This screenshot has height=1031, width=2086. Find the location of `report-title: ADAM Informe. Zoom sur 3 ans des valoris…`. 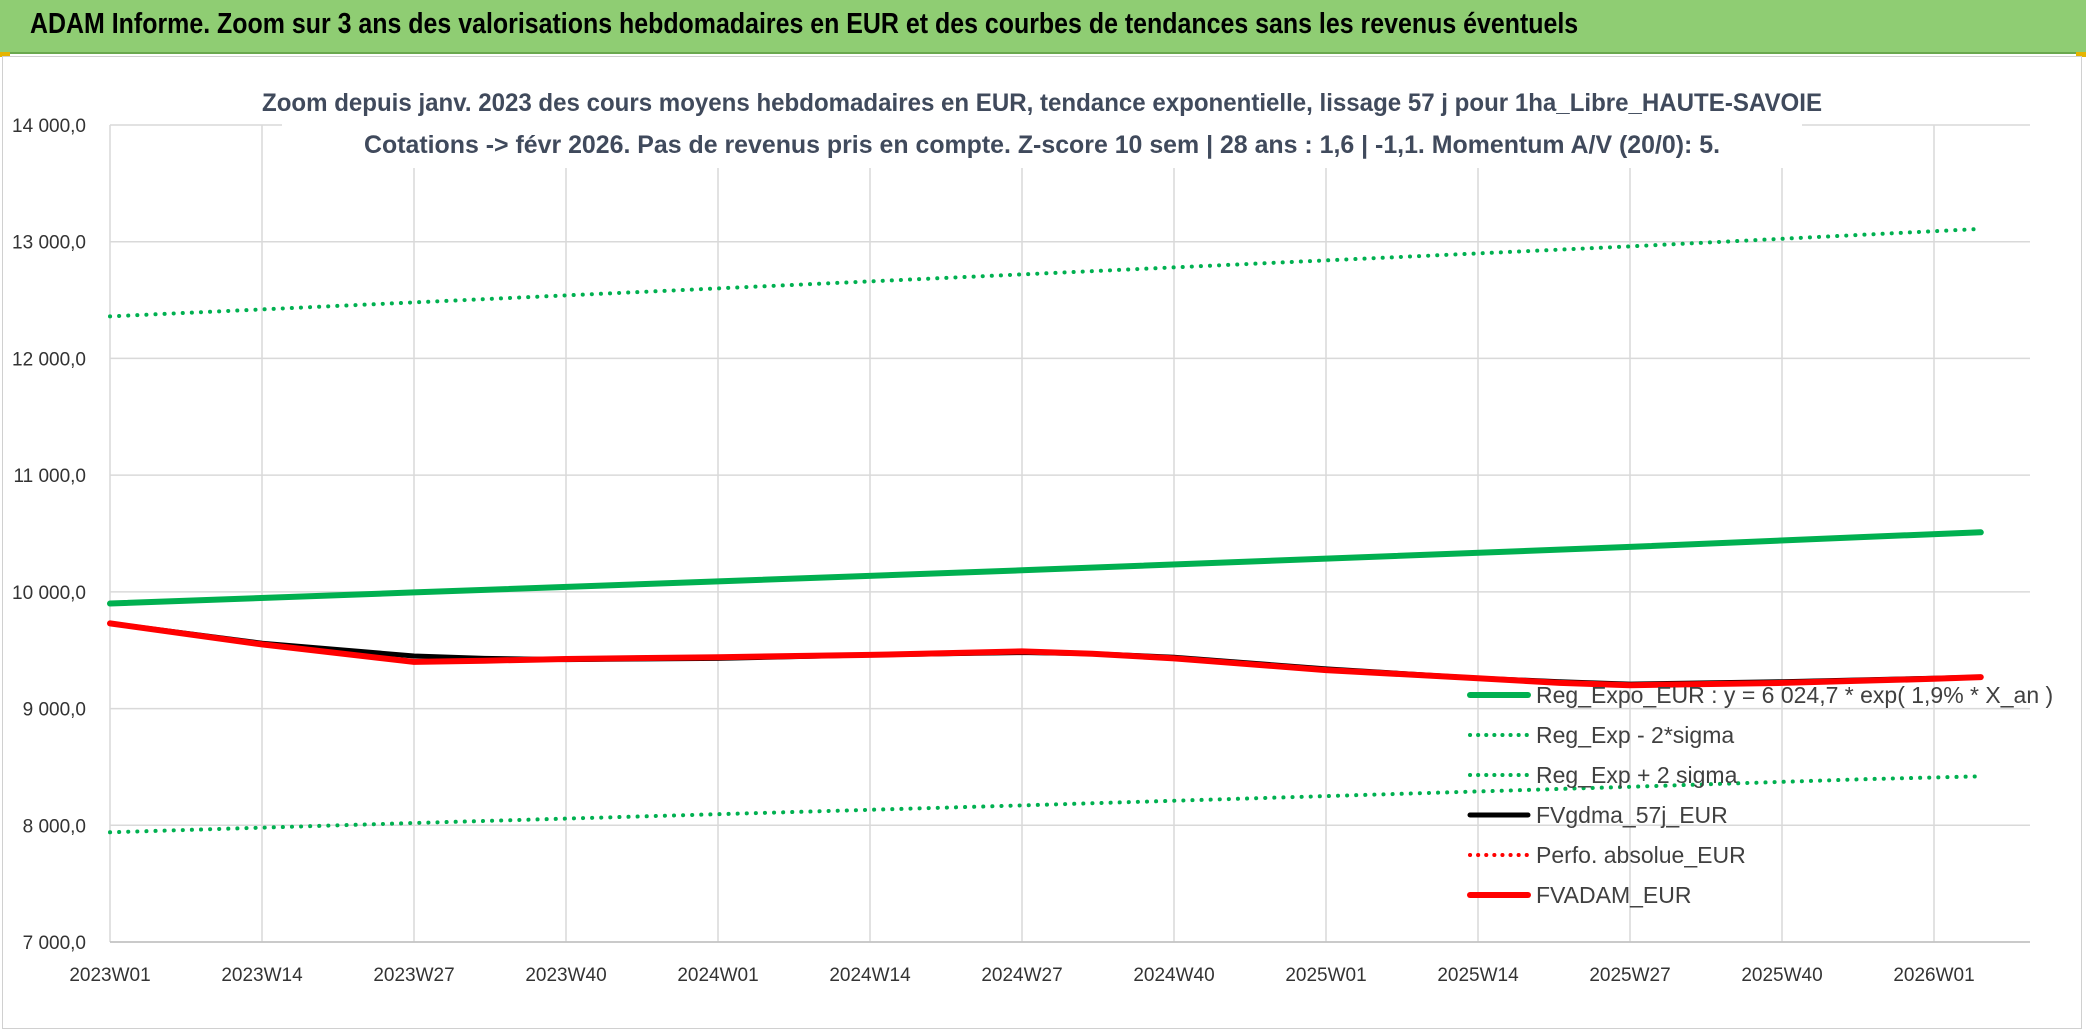

report-title: ADAM Informe. Zoom sur 3 ans des valoris… is located at coordinates (804, 24).